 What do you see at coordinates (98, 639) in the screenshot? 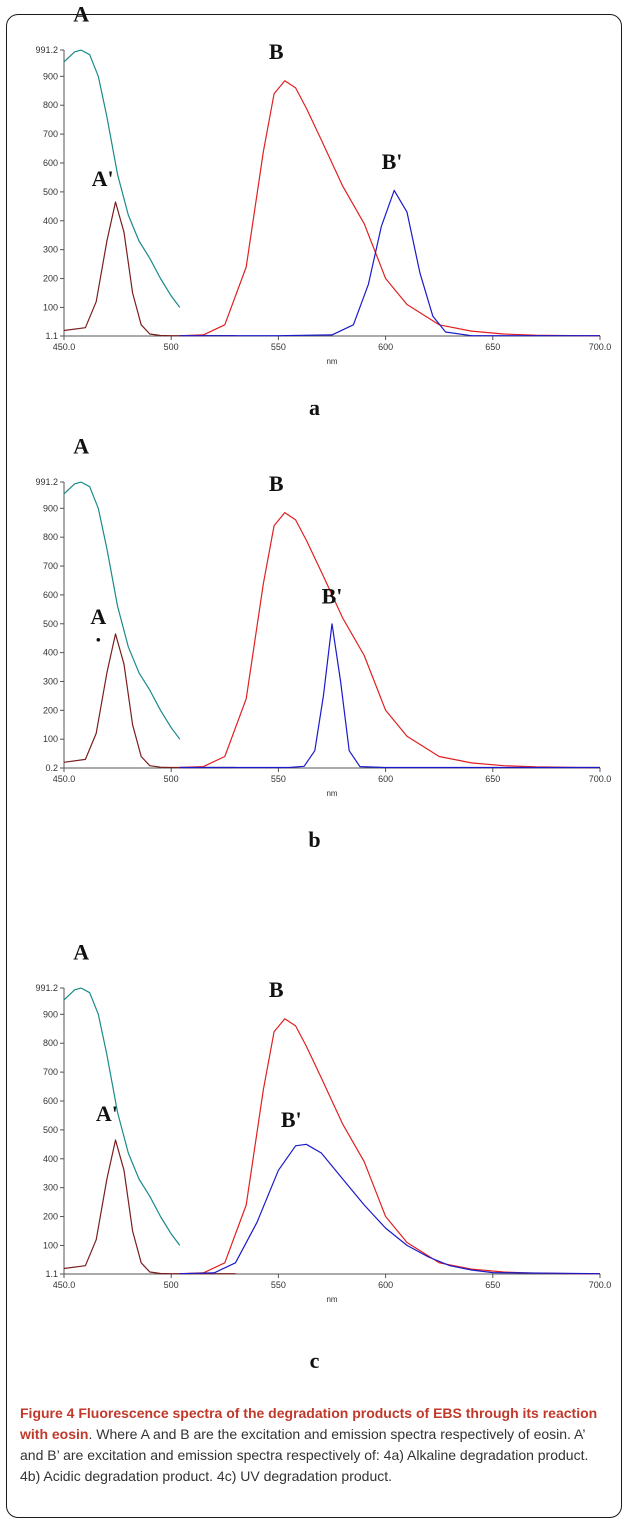
I see `label-dot-mark` at bounding box center [98, 639].